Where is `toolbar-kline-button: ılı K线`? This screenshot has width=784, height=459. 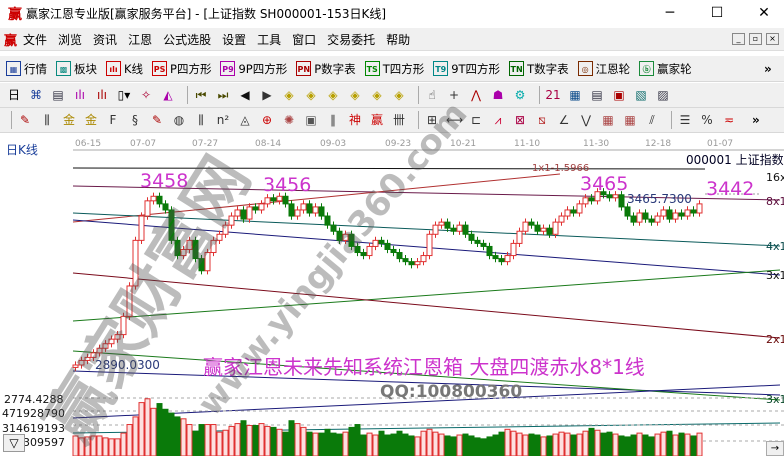 toolbar-kline-button: ılı K线 is located at coordinates (124, 69).